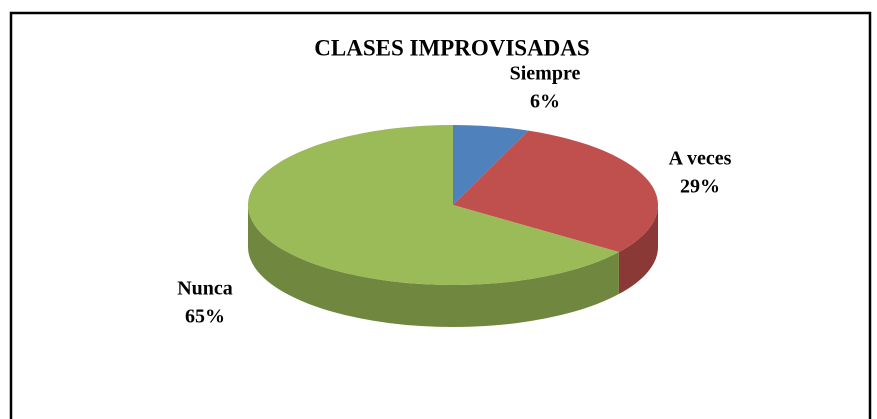 The height and width of the screenshot is (419, 877). What do you see at coordinates (205, 317) in the screenshot?
I see `value-label: 65%` at bounding box center [205, 317].